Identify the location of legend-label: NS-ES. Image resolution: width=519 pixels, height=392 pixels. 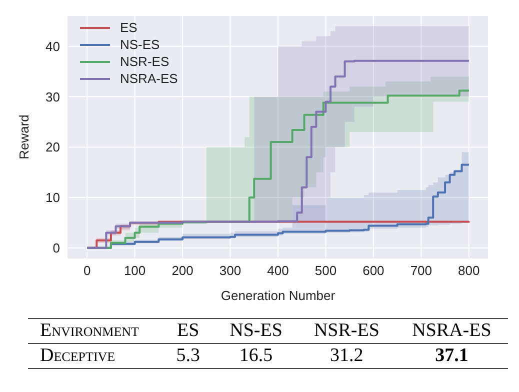
(140, 44).